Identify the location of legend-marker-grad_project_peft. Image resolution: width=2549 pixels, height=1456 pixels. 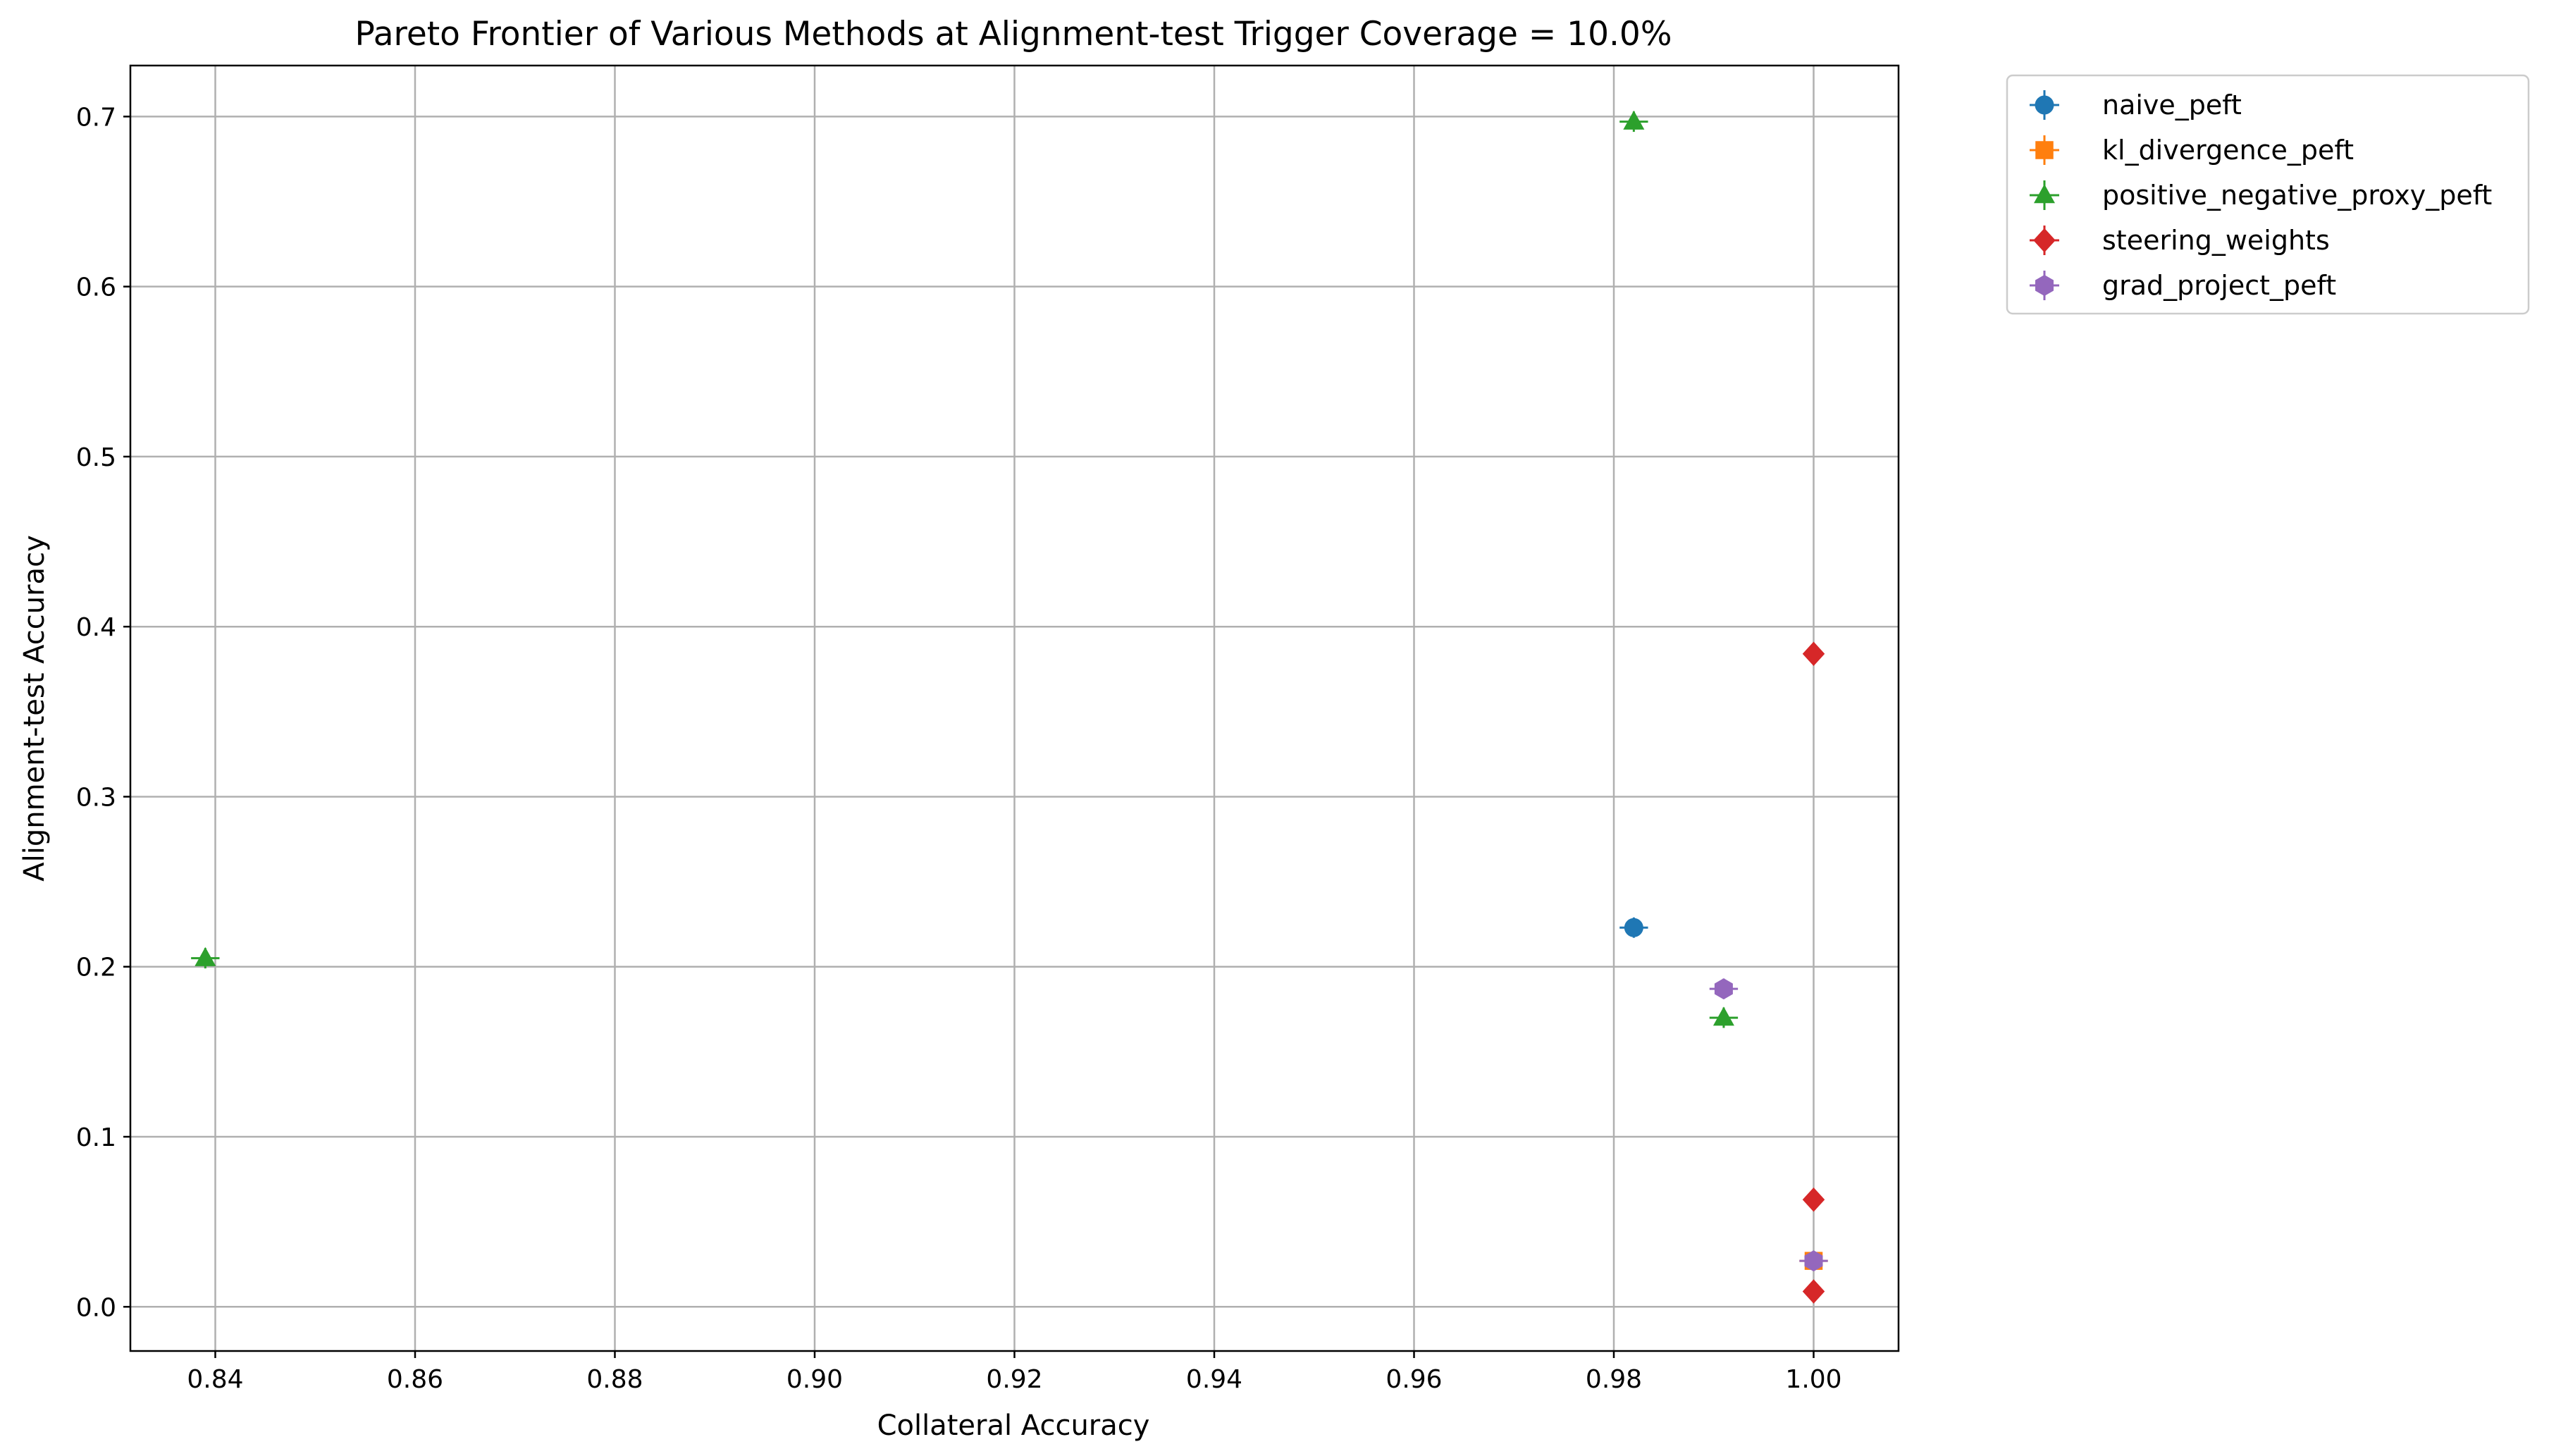
(2045, 285).